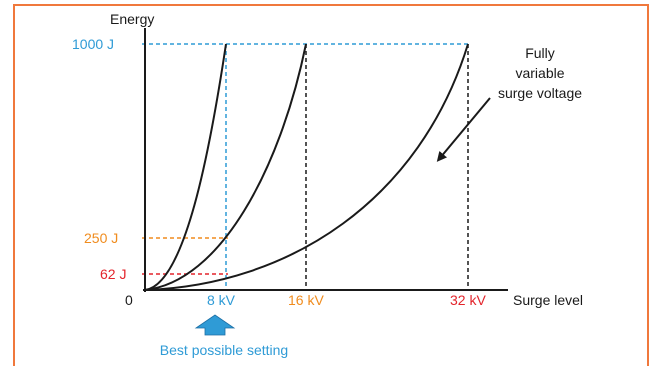 The width and height of the screenshot is (667, 369). I want to click on y-axis-label: Energy, so click(132, 19).